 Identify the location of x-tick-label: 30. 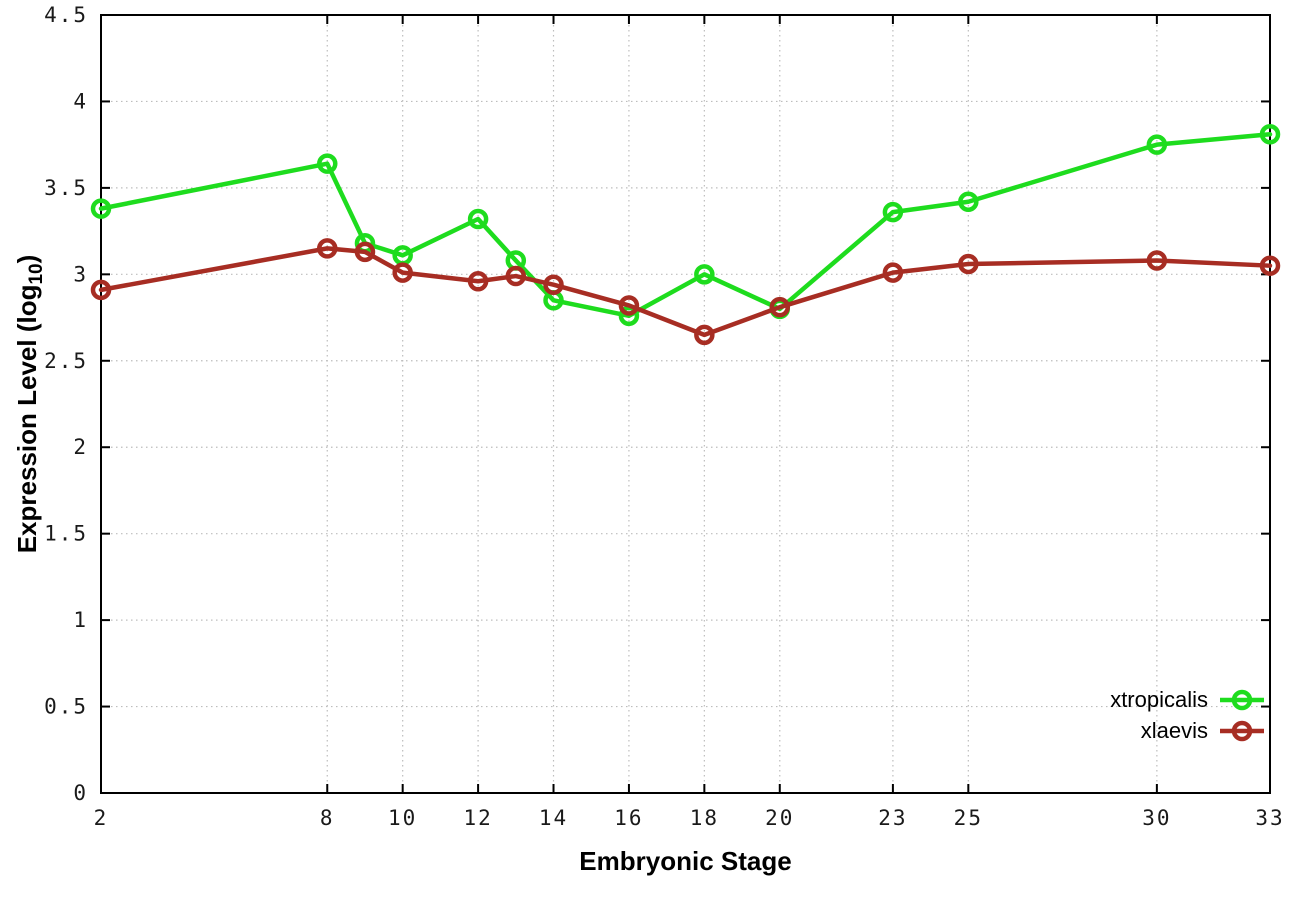
(1156, 818).